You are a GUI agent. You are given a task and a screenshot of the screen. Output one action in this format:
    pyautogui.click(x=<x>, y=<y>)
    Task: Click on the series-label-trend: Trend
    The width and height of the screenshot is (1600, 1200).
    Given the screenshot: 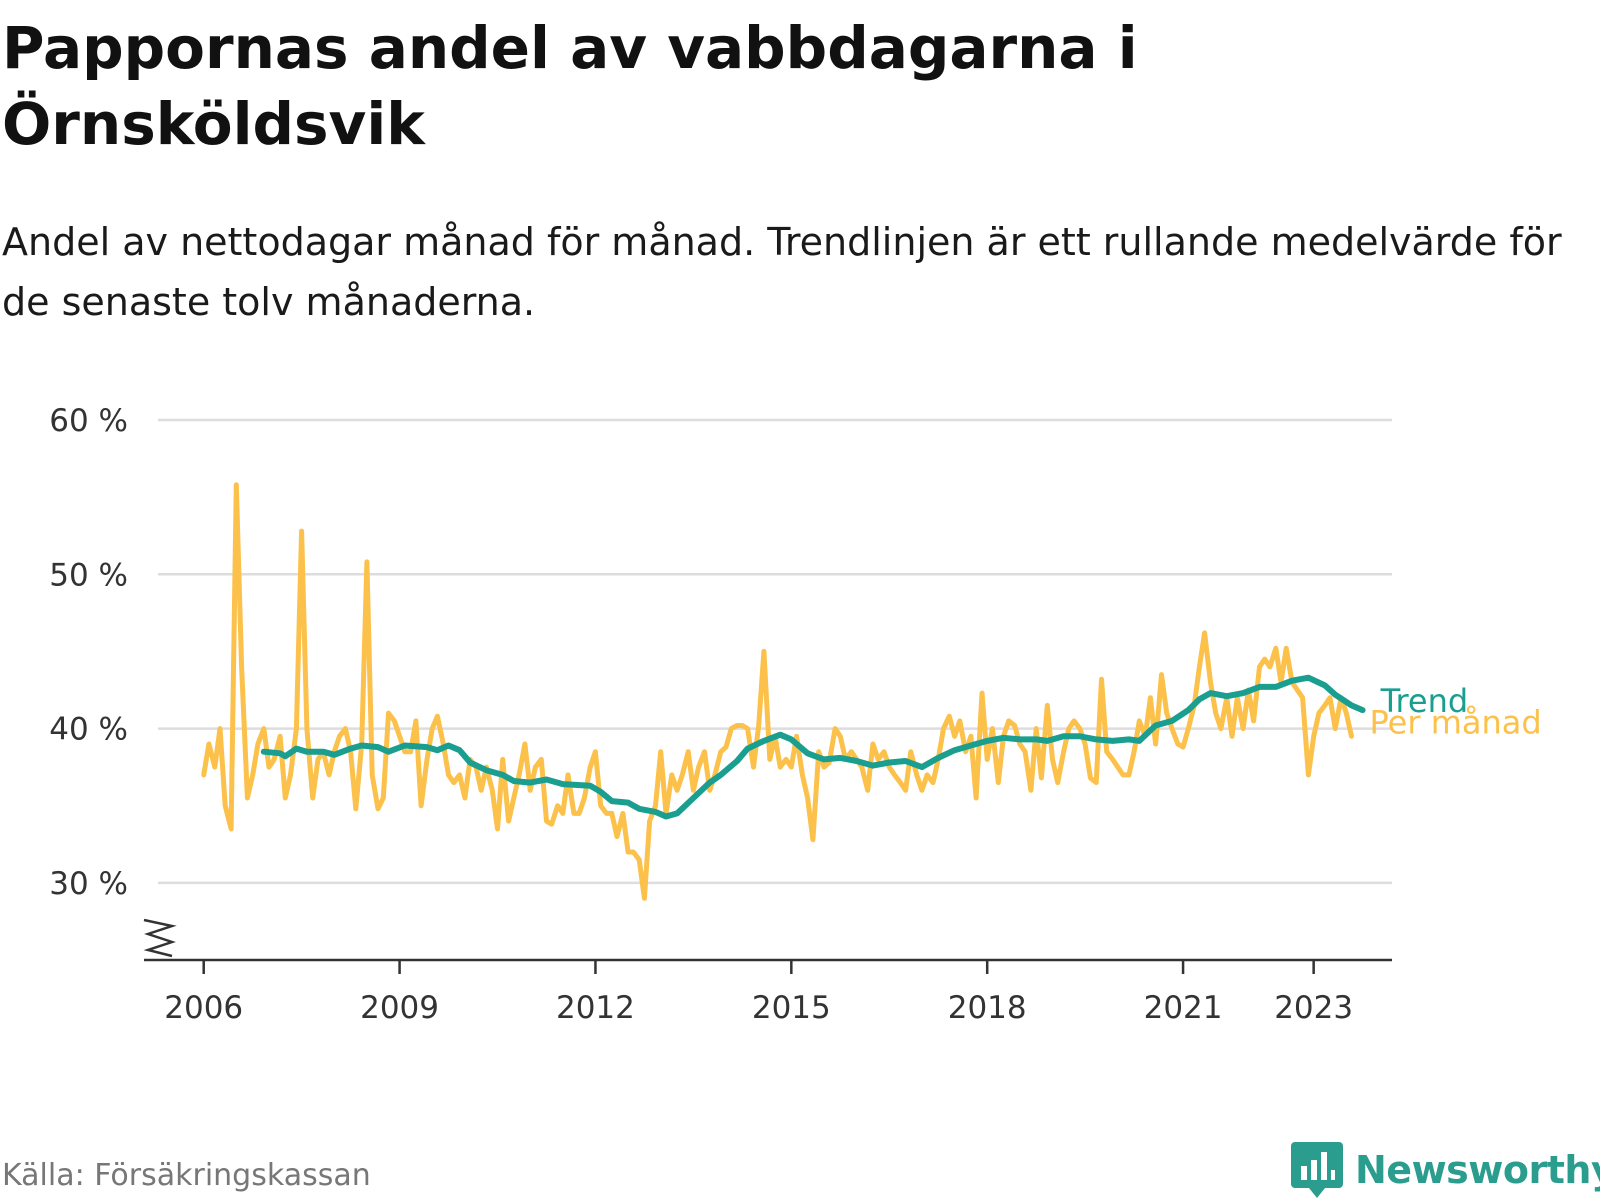 What is the action you would take?
    pyautogui.click(x=1424, y=701)
    